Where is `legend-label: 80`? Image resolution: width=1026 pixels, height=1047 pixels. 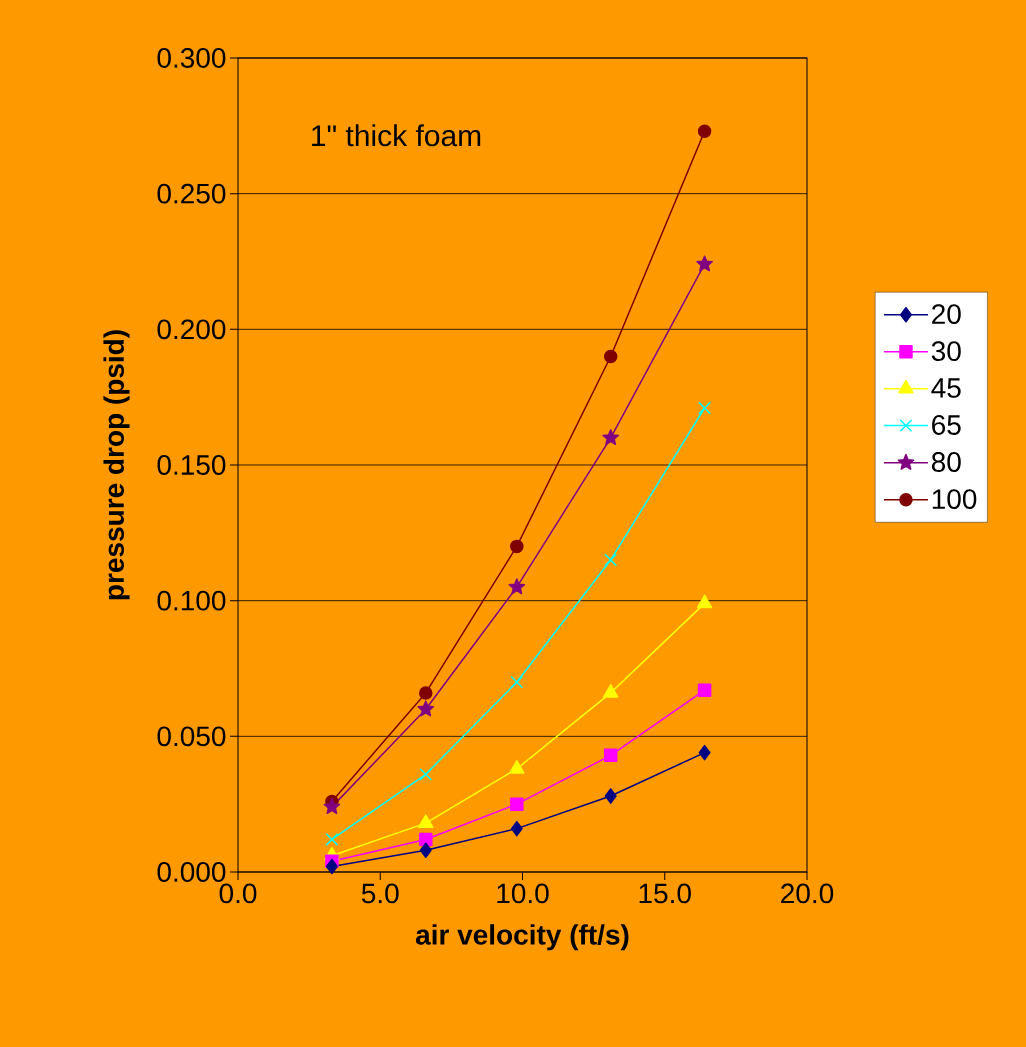 legend-label: 80 is located at coordinates (946, 462).